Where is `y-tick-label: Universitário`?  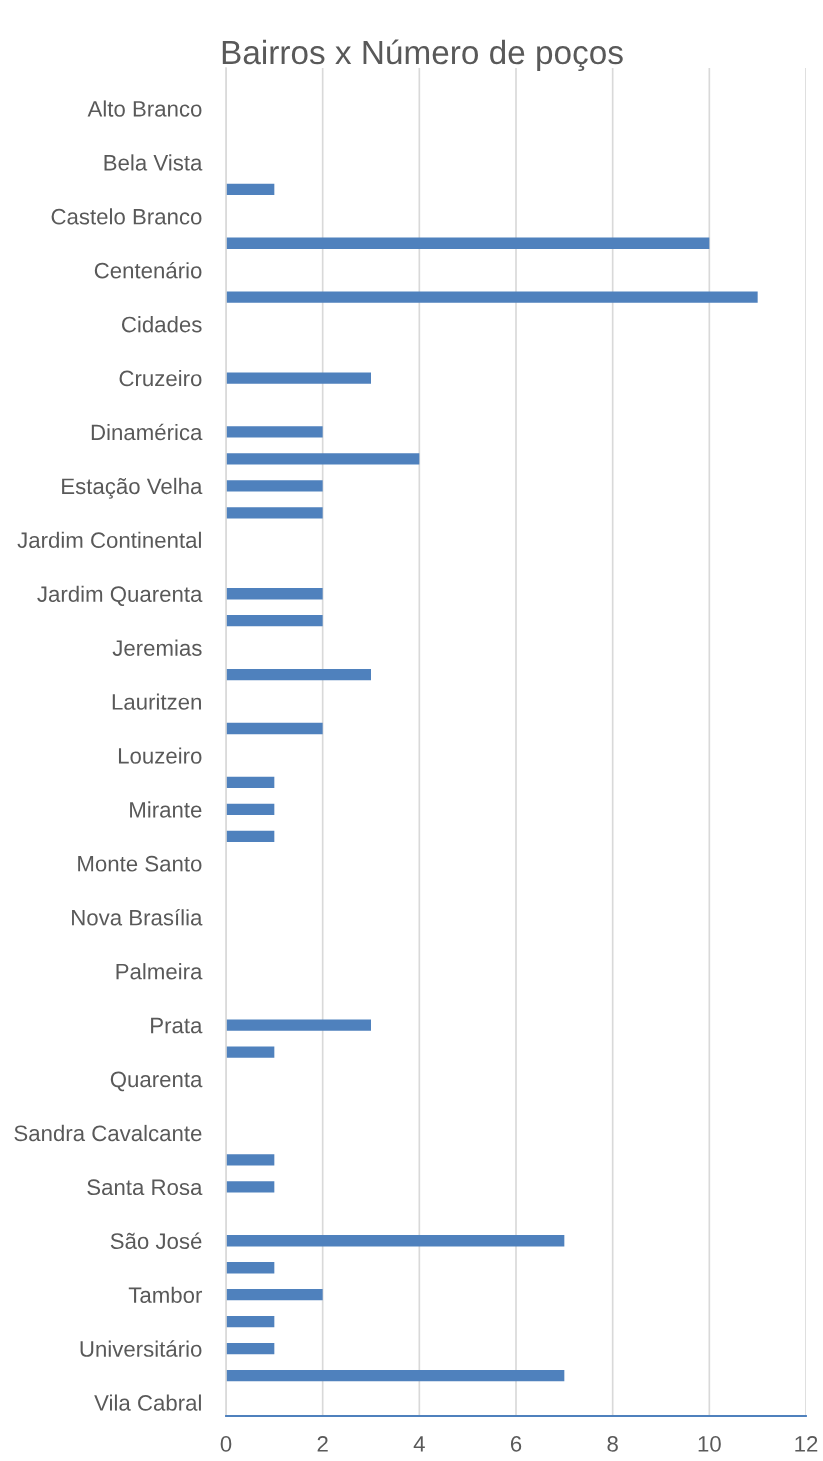
y-tick-label: Universitário is located at coordinates (141, 1348).